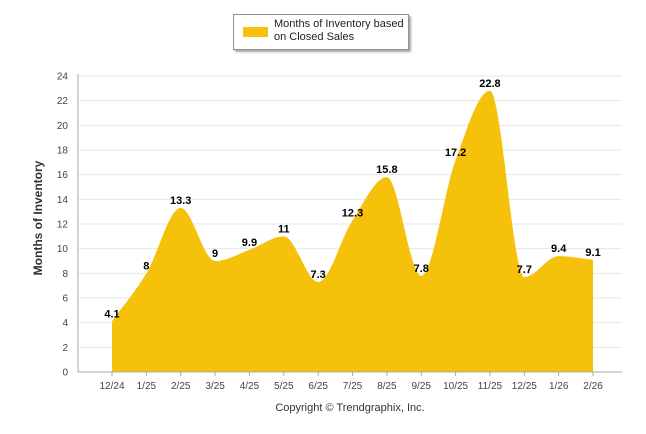 The image size is (646, 434). I want to click on x-tick-label: 6/25, so click(318, 386).